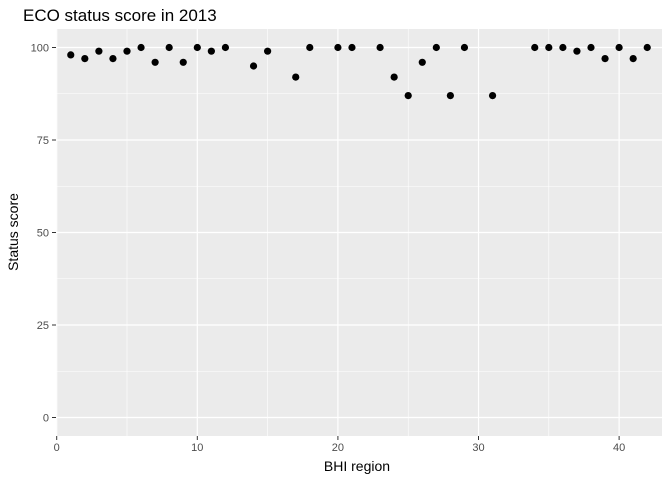 The image size is (672, 480). What do you see at coordinates (359, 71) in the screenshot?
I see `data-points` at bounding box center [359, 71].